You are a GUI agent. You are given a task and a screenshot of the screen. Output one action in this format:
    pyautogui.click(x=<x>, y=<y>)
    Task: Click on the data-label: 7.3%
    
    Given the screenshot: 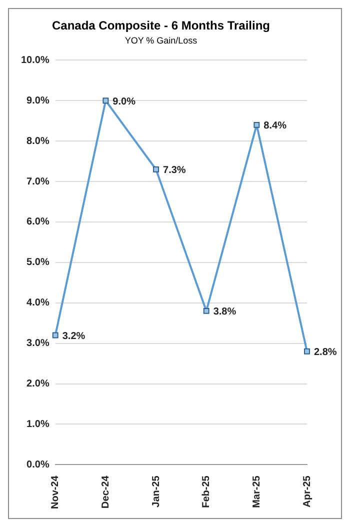 What is the action you would take?
    pyautogui.click(x=174, y=170)
    